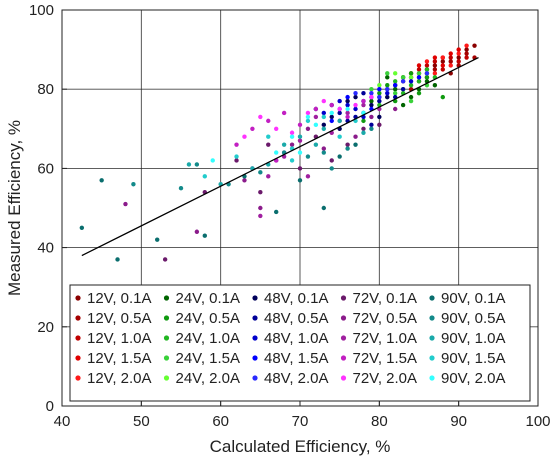  Describe the element at coordinates (385, 338) in the screenshot. I see `legend-entry-label: 72V, 1.0A` at that location.